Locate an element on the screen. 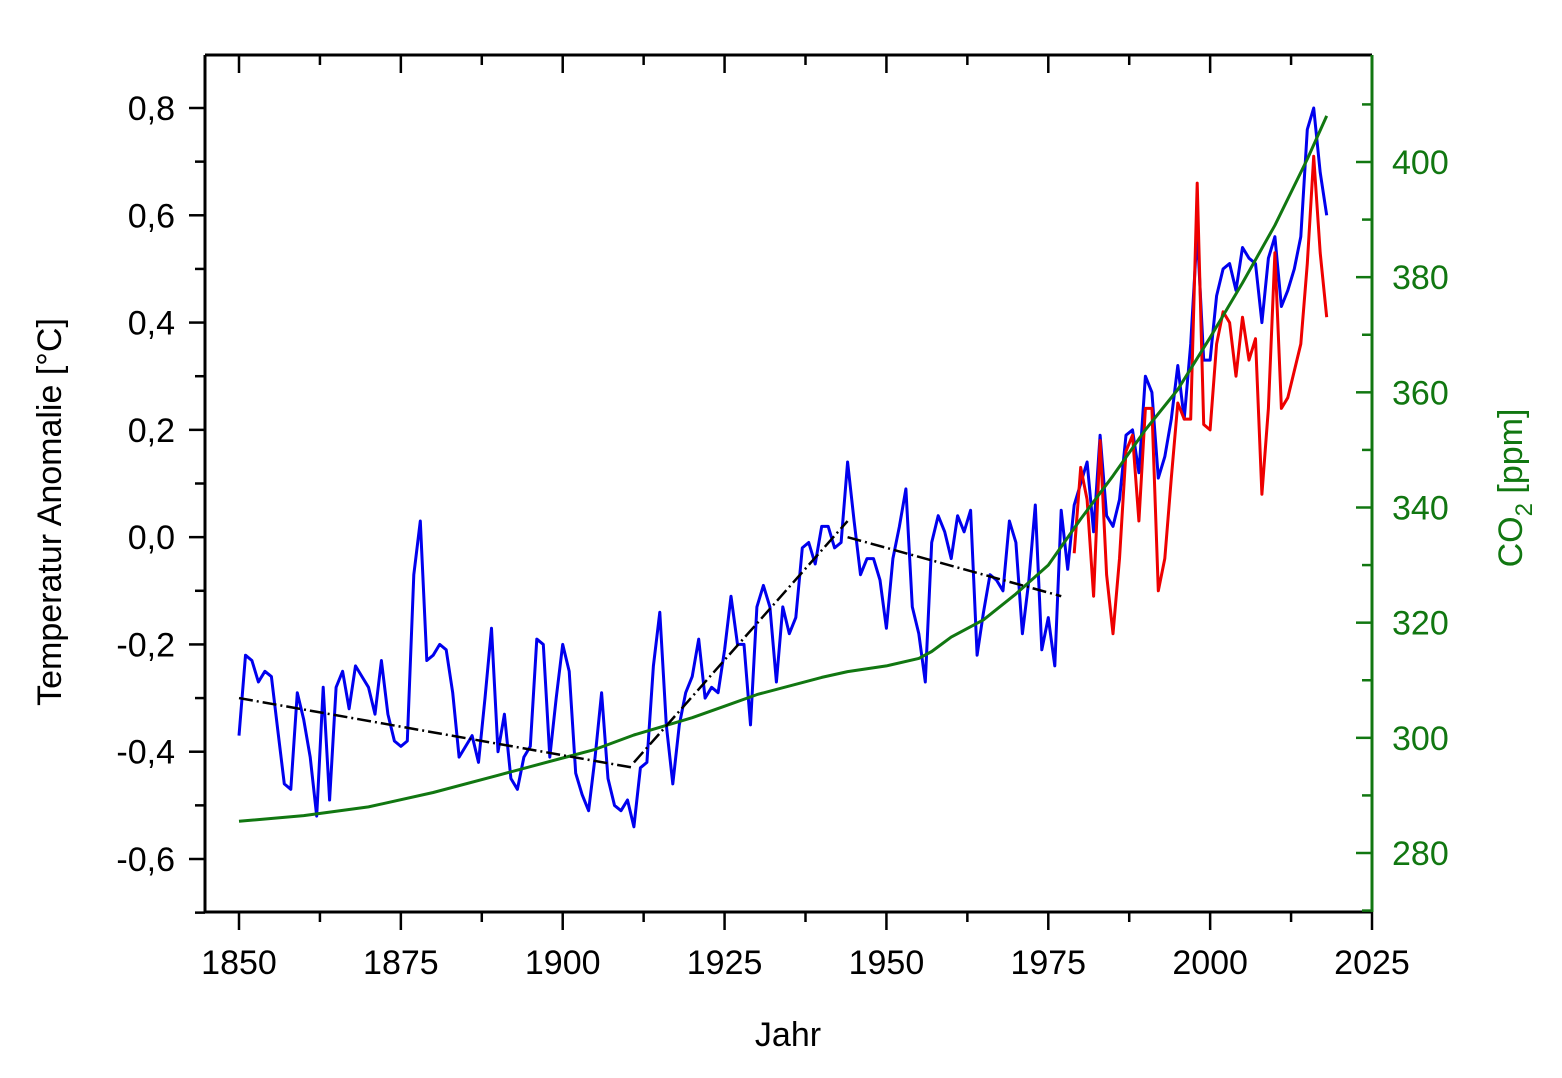 This screenshot has height=1078, width=1562. y-tick-label: -0,6 is located at coordinates (145, 860).